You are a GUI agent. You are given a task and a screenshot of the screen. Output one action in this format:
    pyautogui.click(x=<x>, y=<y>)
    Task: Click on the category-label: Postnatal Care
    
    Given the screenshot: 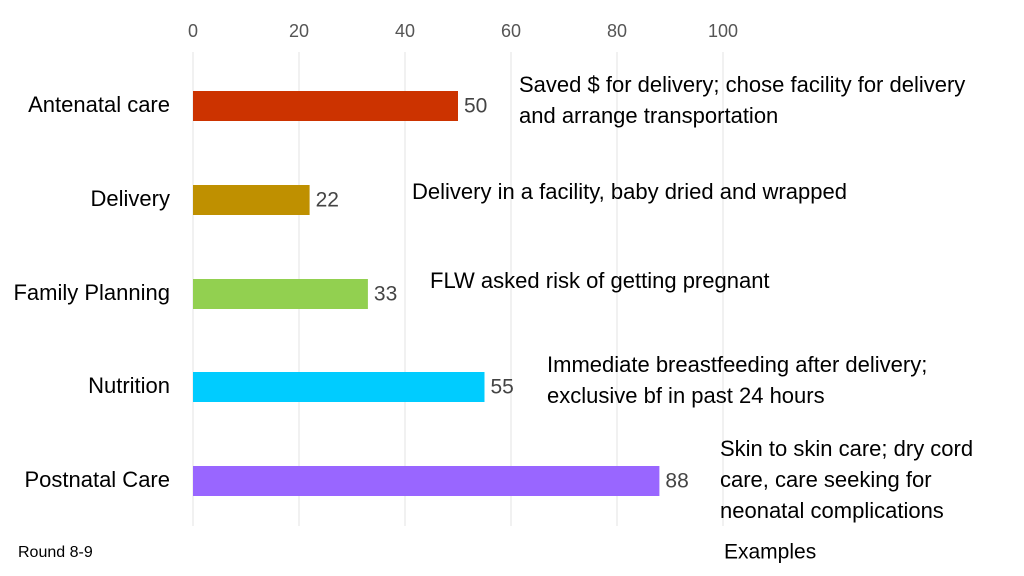 What is the action you would take?
    pyautogui.click(x=97, y=479)
    